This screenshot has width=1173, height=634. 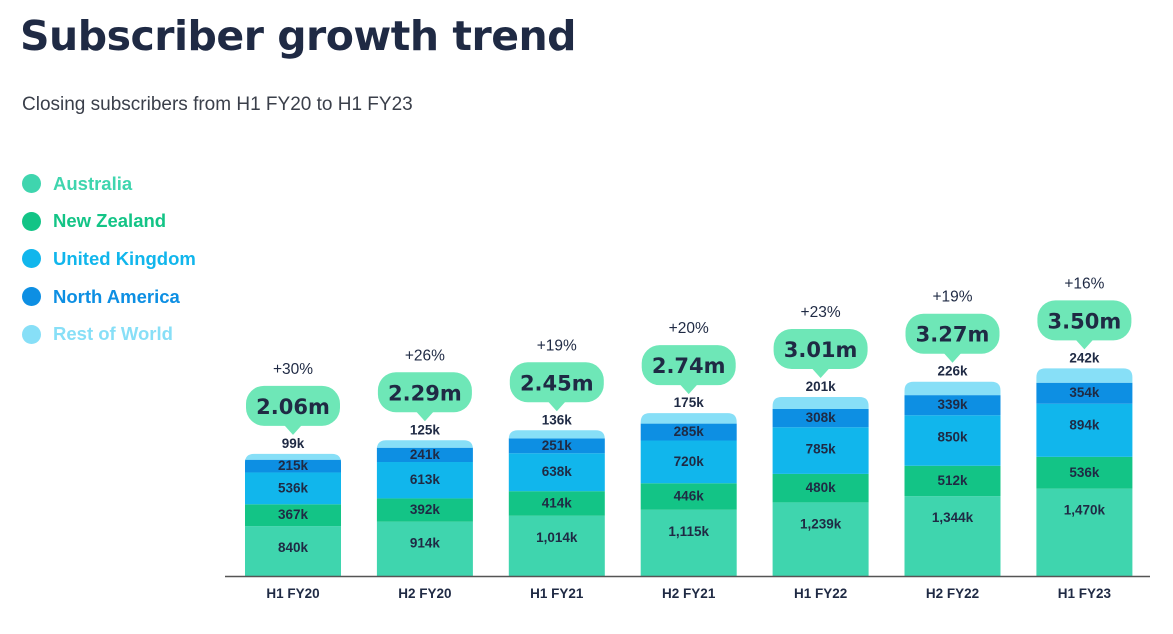 I want to click on growth-label: +20%, so click(x=689, y=328).